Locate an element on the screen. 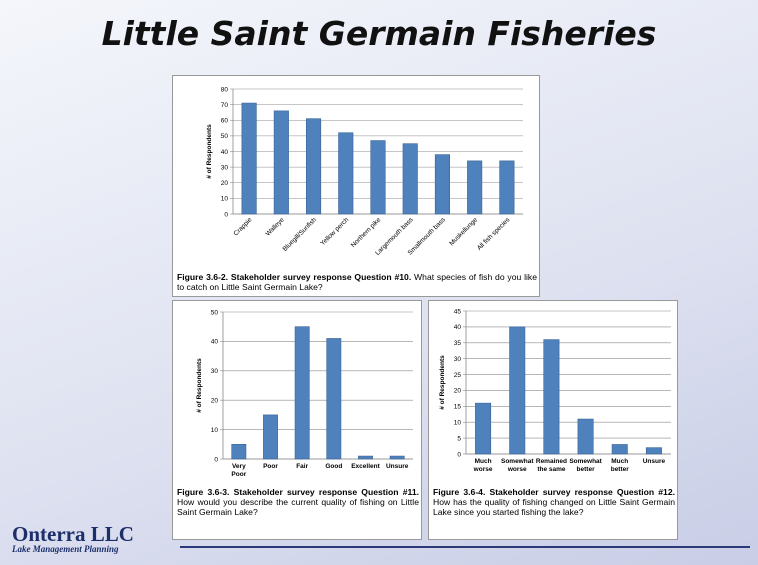 This screenshot has width=758, height=565. x-tick-label: Much better is located at coordinates (620, 465).